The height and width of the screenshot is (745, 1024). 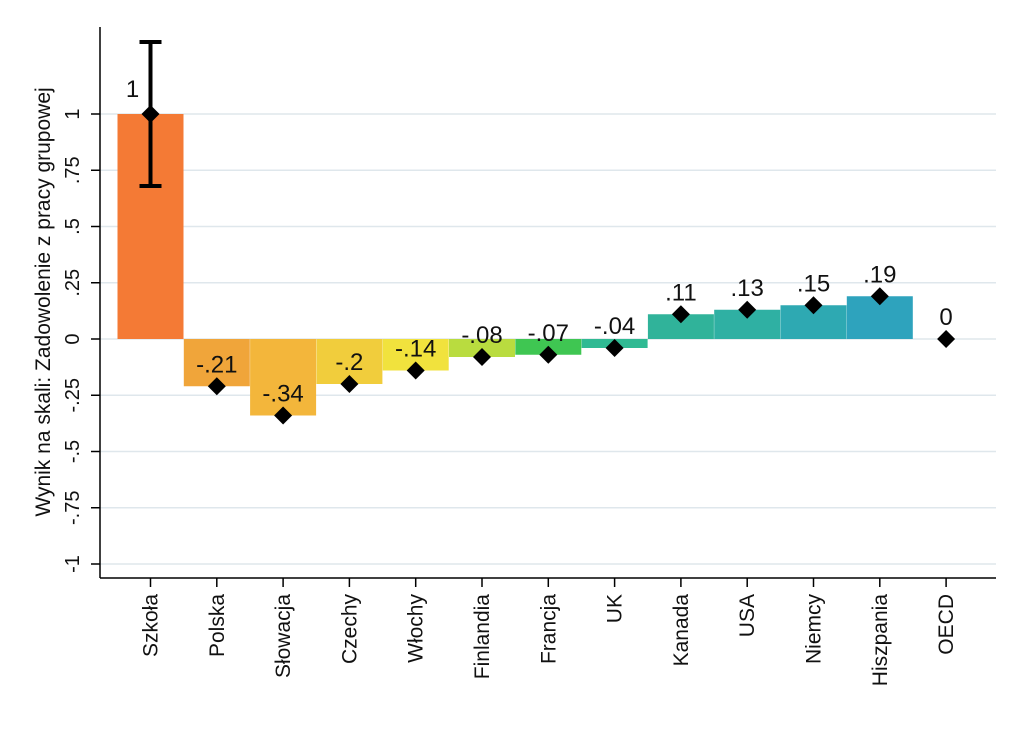 I want to click on value-label-czechy: -.2, so click(x=349, y=362).